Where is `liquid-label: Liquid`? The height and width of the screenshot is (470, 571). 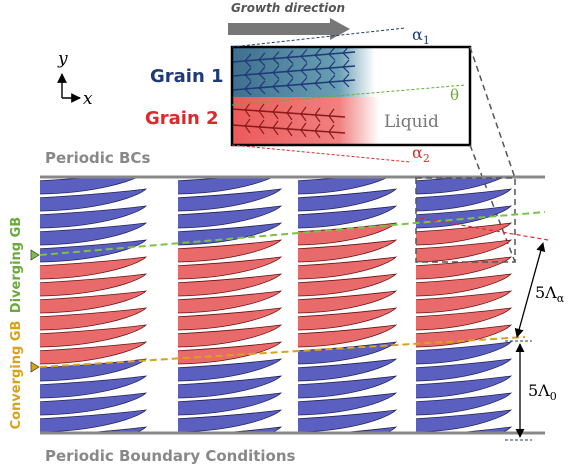
liquid-label: Liquid is located at coordinates (411, 122).